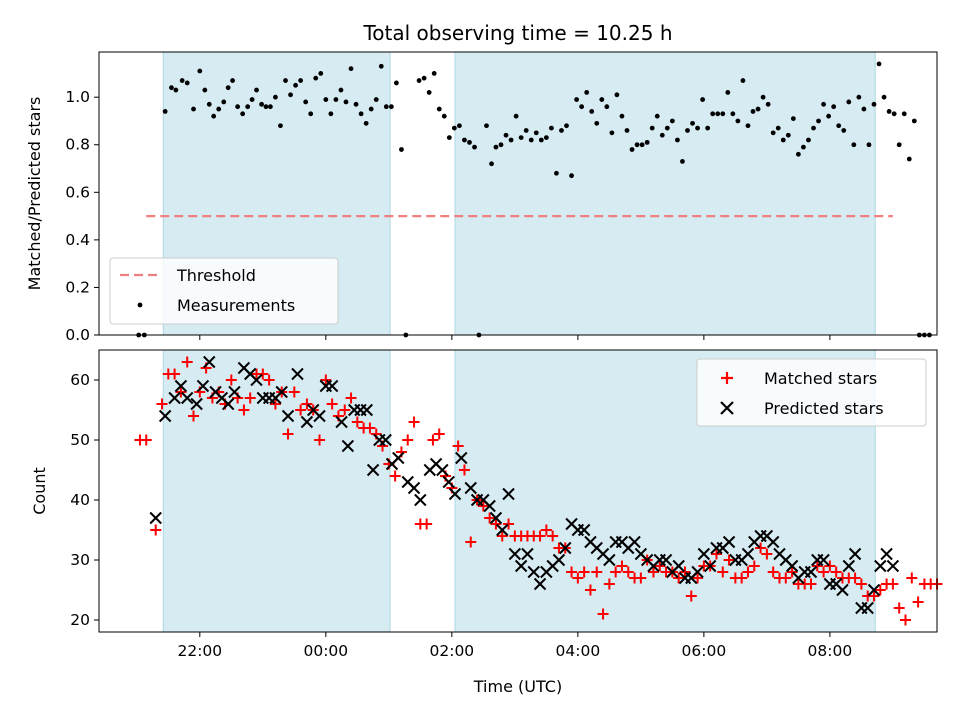 The height and width of the screenshot is (720, 960). What do you see at coordinates (77, 335) in the screenshot?
I see `y-tick-label: 0.0` at bounding box center [77, 335].